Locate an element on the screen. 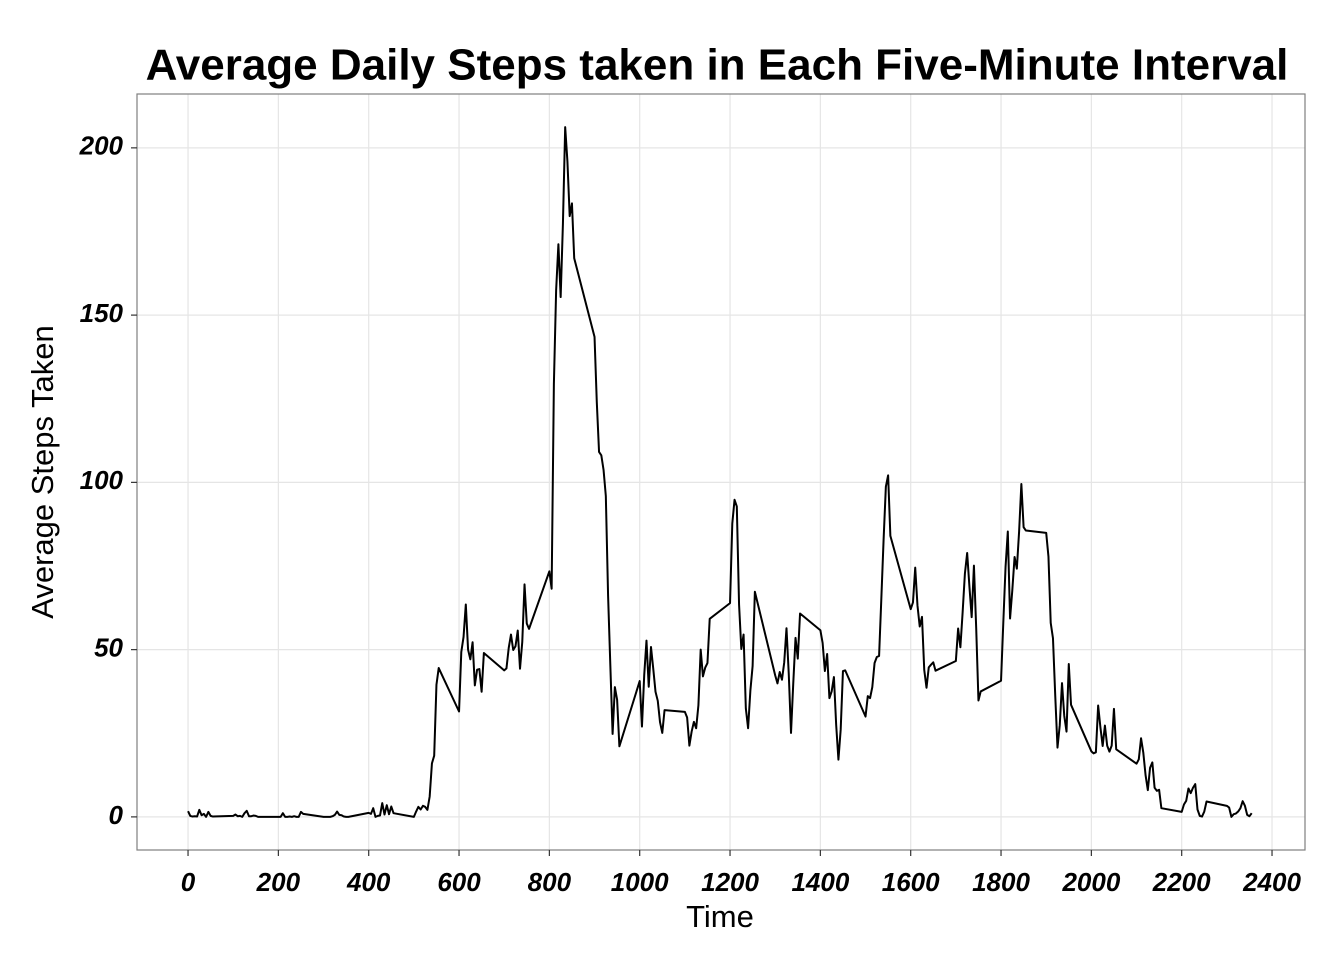  x-tick-label: 1000 is located at coordinates (640, 882).